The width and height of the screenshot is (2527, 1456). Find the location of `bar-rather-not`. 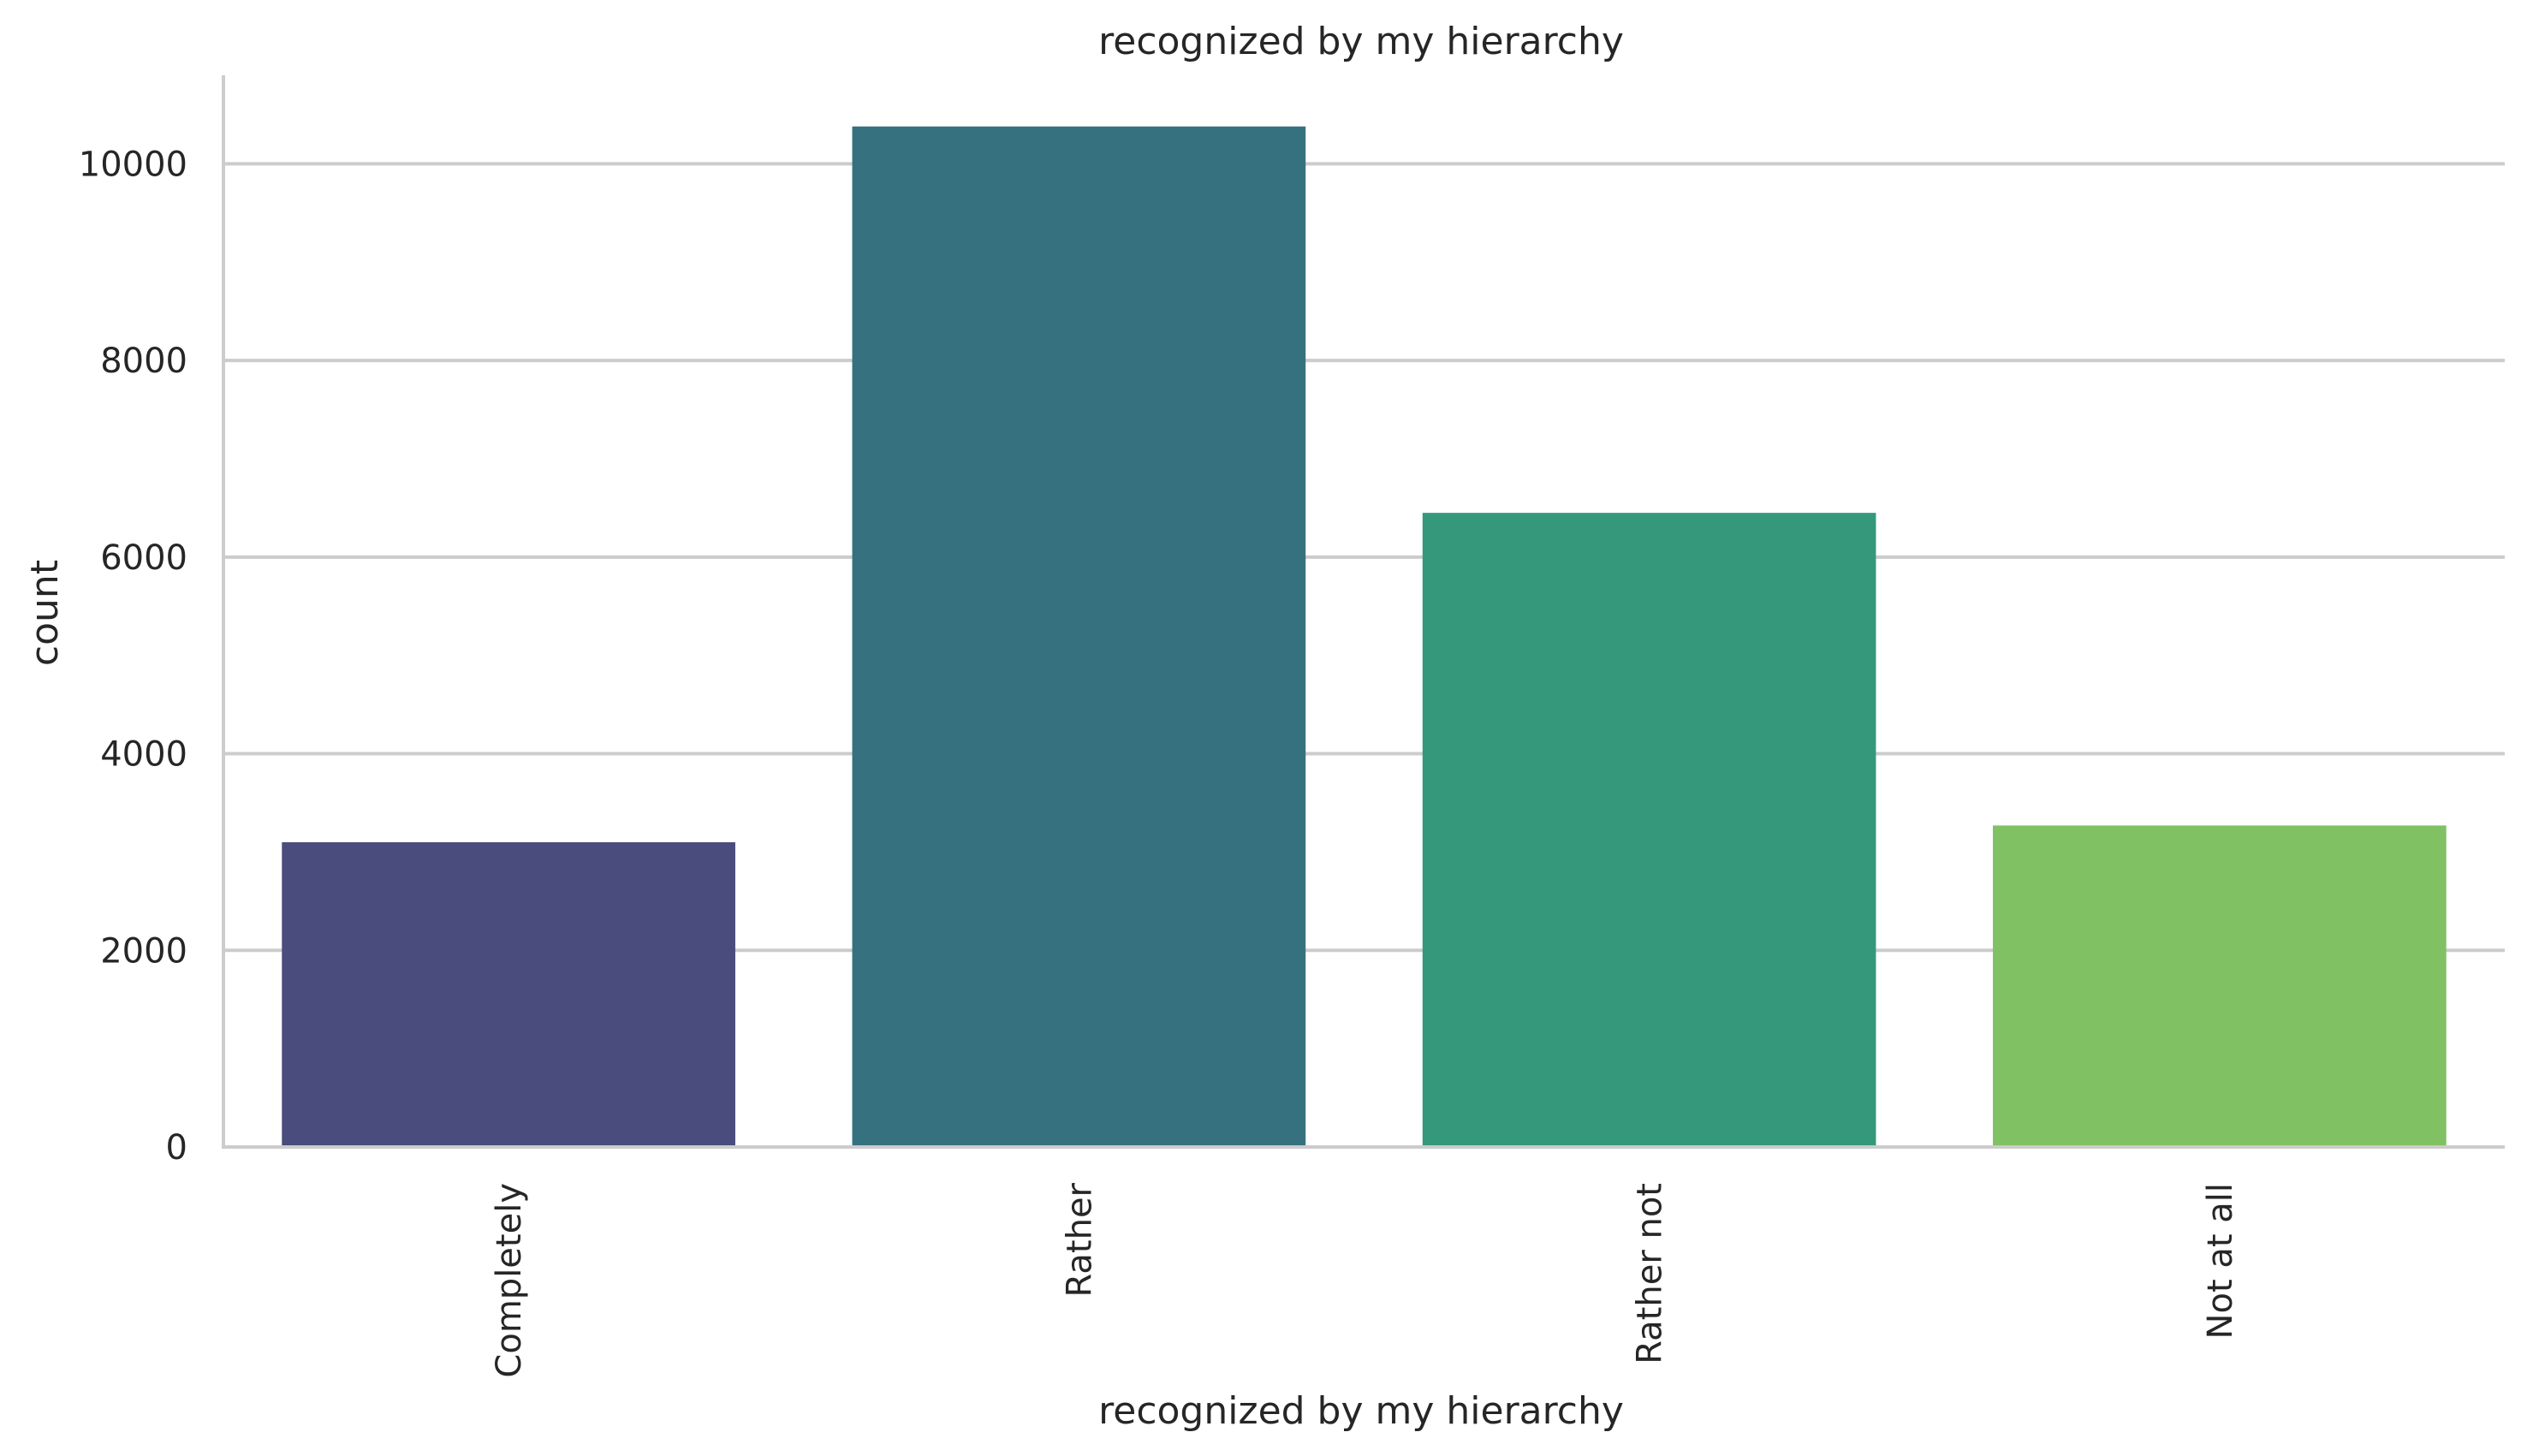

bar-rather-not is located at coordinates (1650, 830).